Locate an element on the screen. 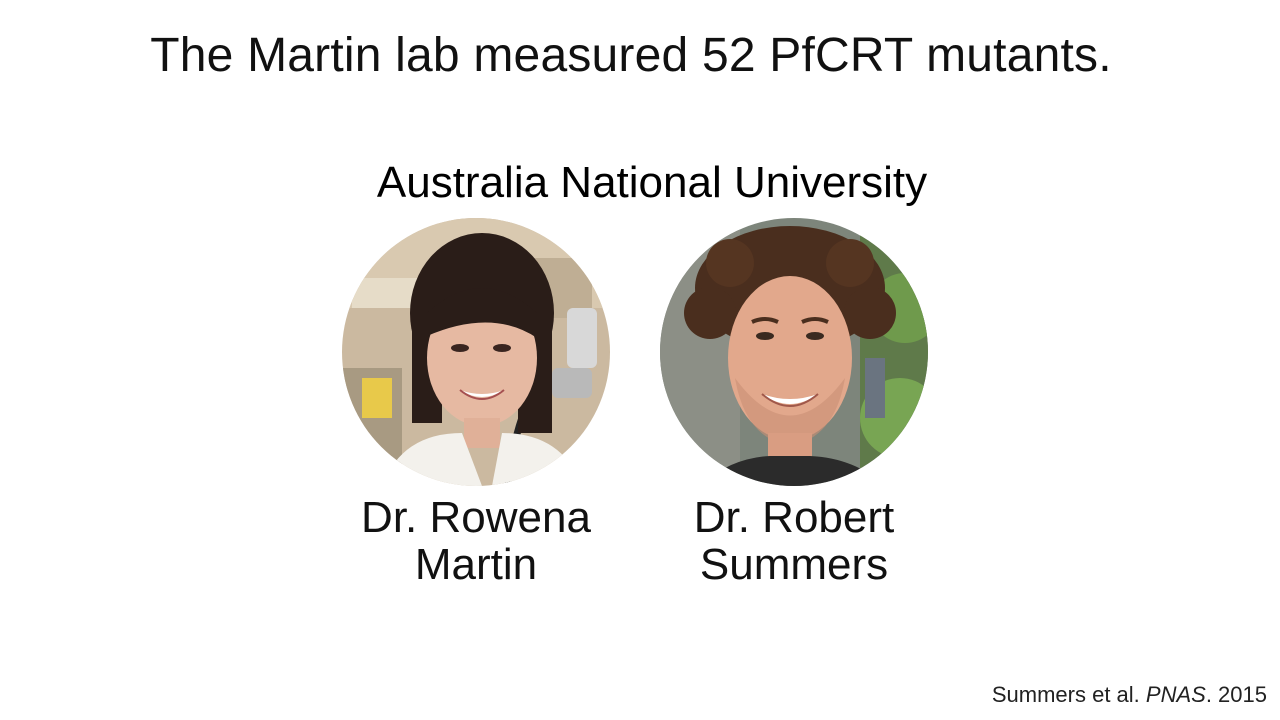  name-line-1: Dr. Robert is located at coordinates (794, 517).